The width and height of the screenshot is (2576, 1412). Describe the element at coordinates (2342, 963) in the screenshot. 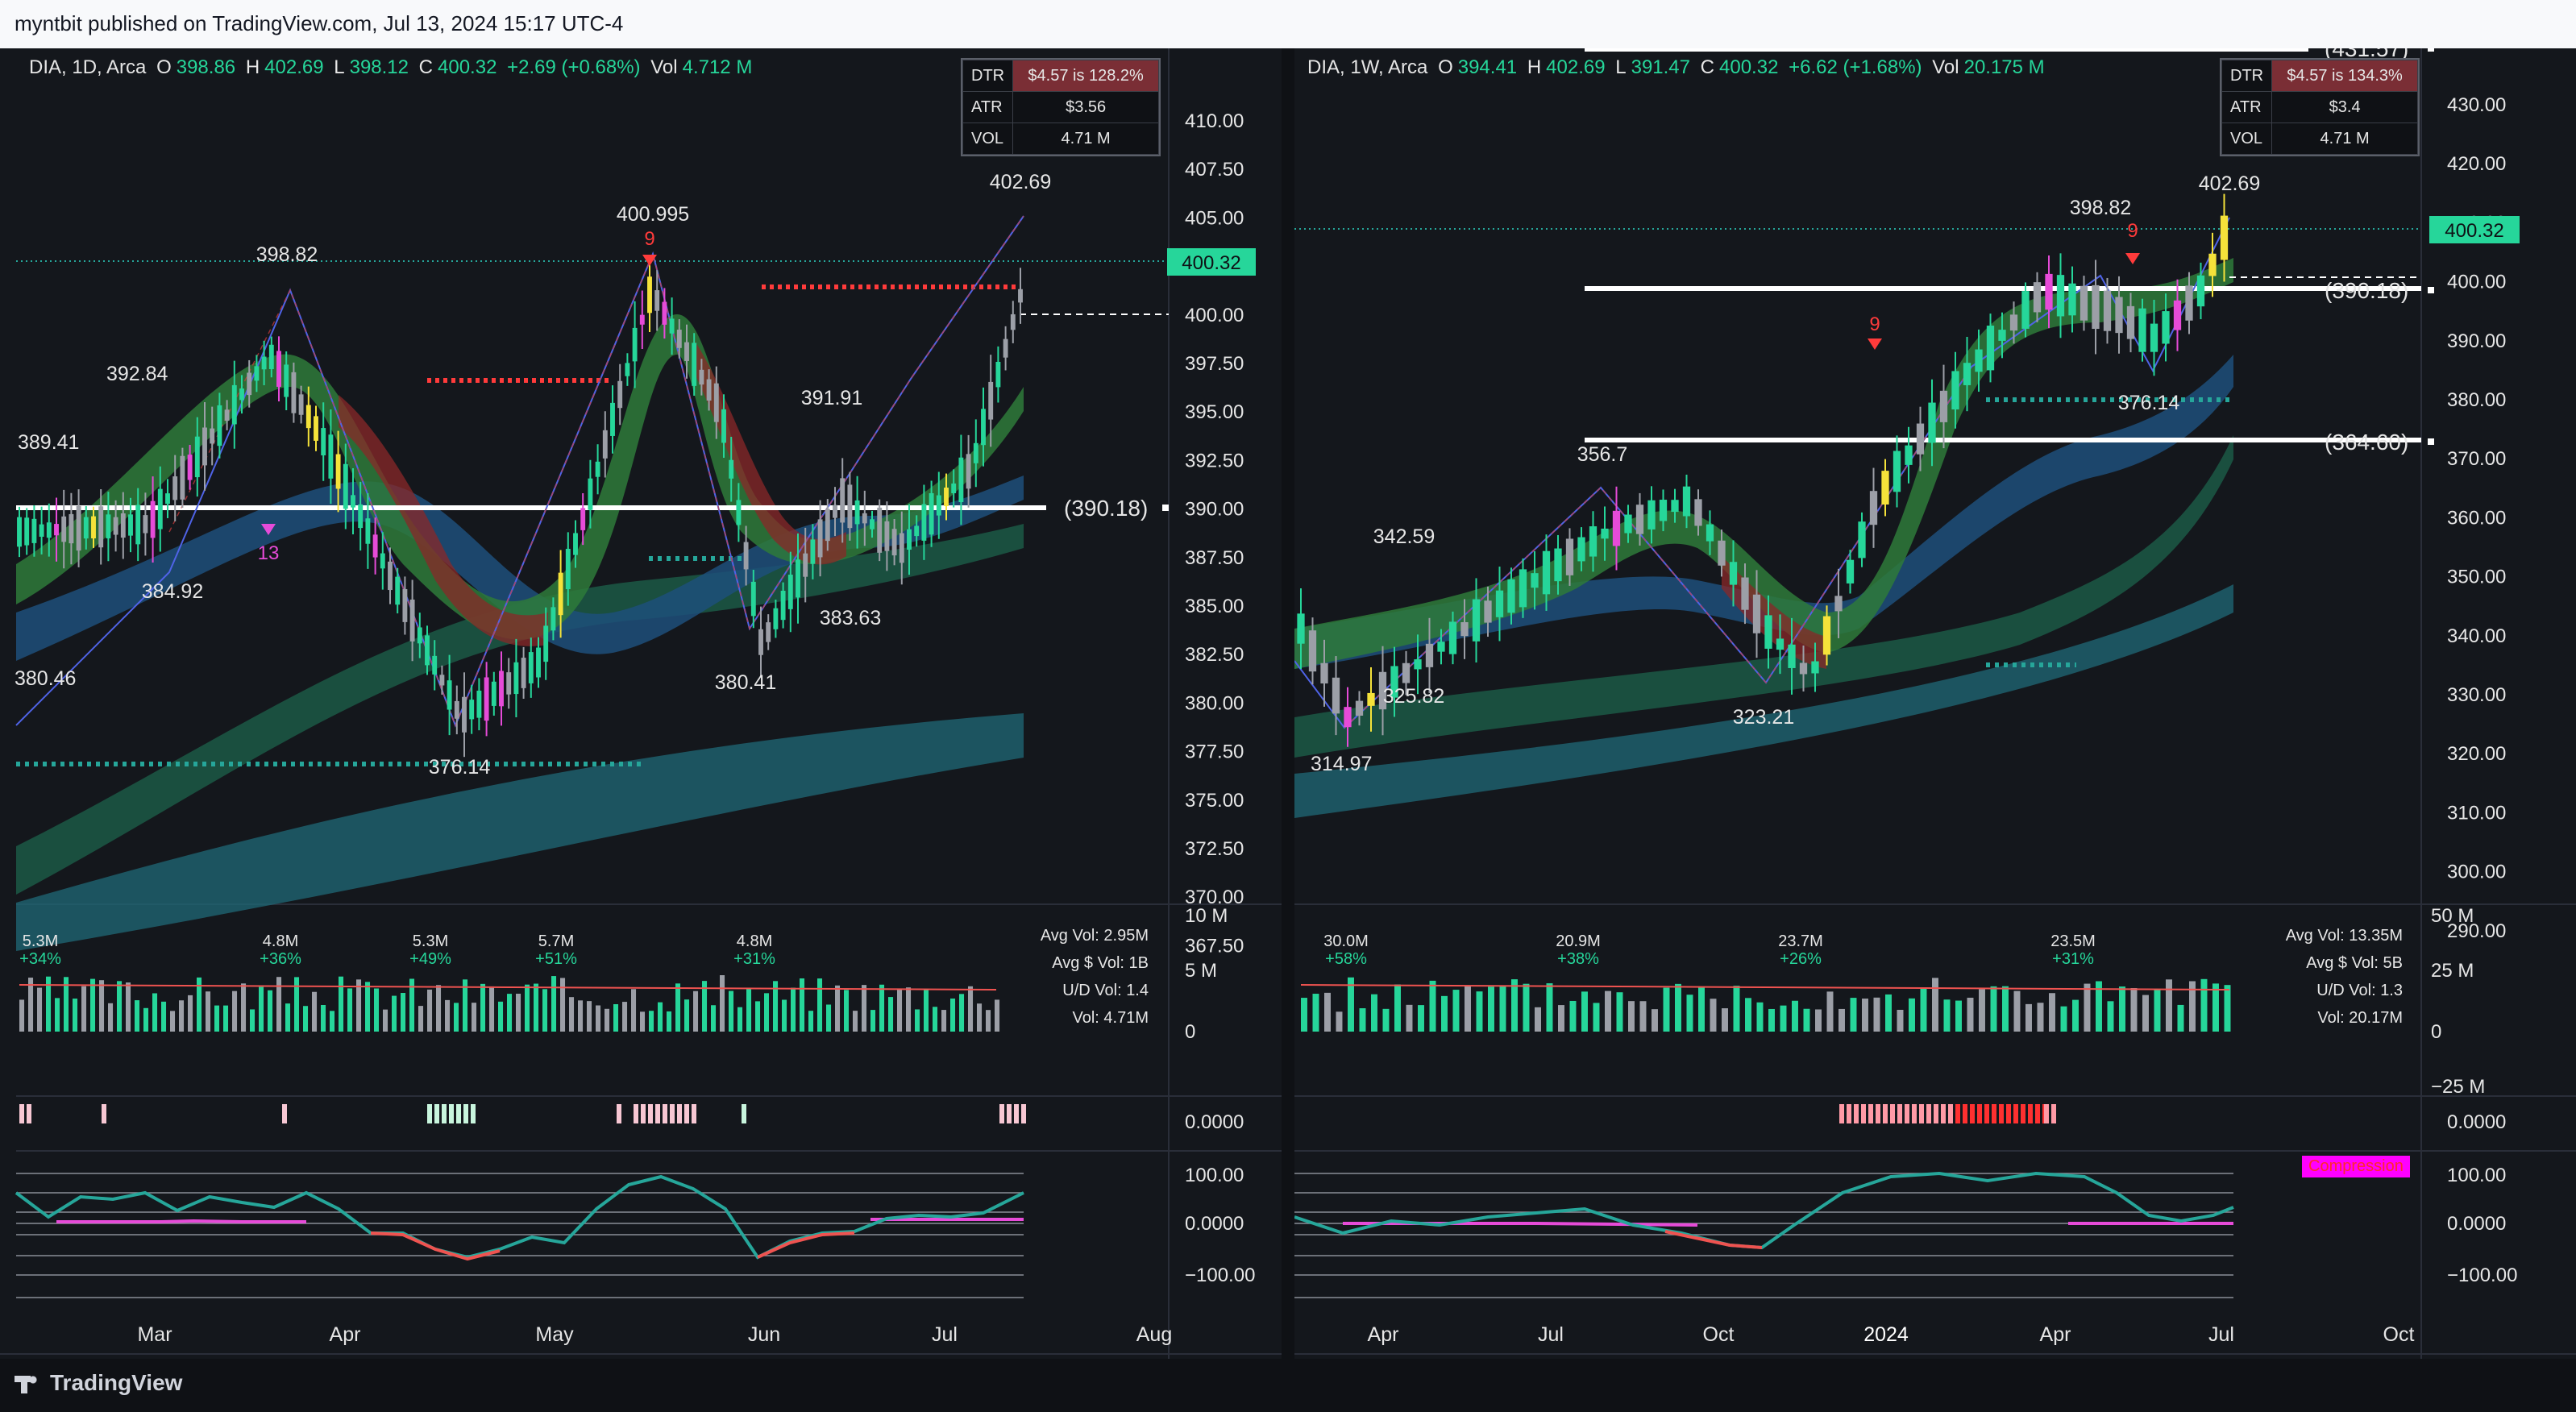

I see `stat-label: Avg $ Vol:` at that location.